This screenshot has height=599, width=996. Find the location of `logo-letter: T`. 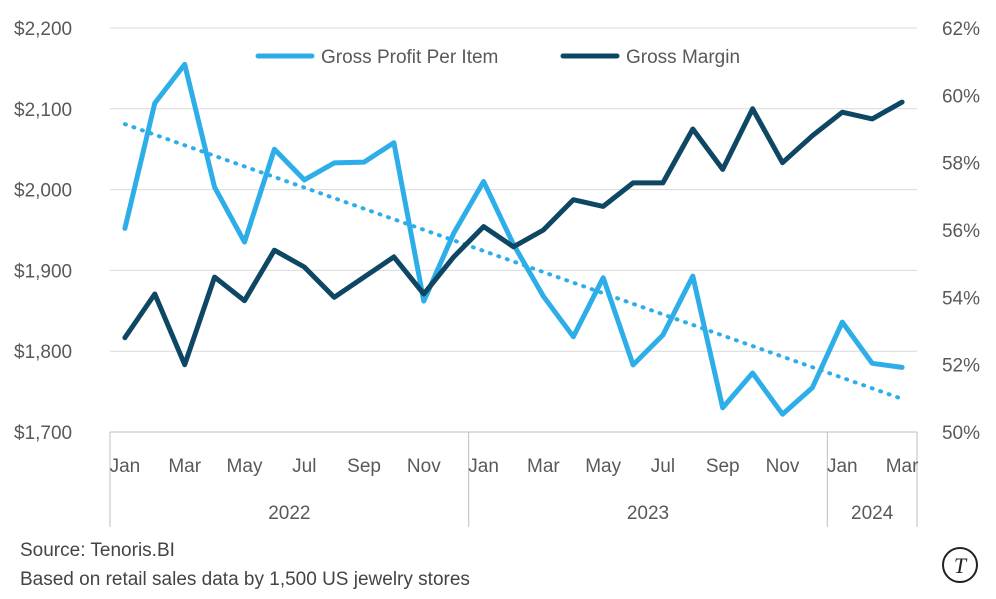

logo-letter: T is located at coordinates (961, 565).